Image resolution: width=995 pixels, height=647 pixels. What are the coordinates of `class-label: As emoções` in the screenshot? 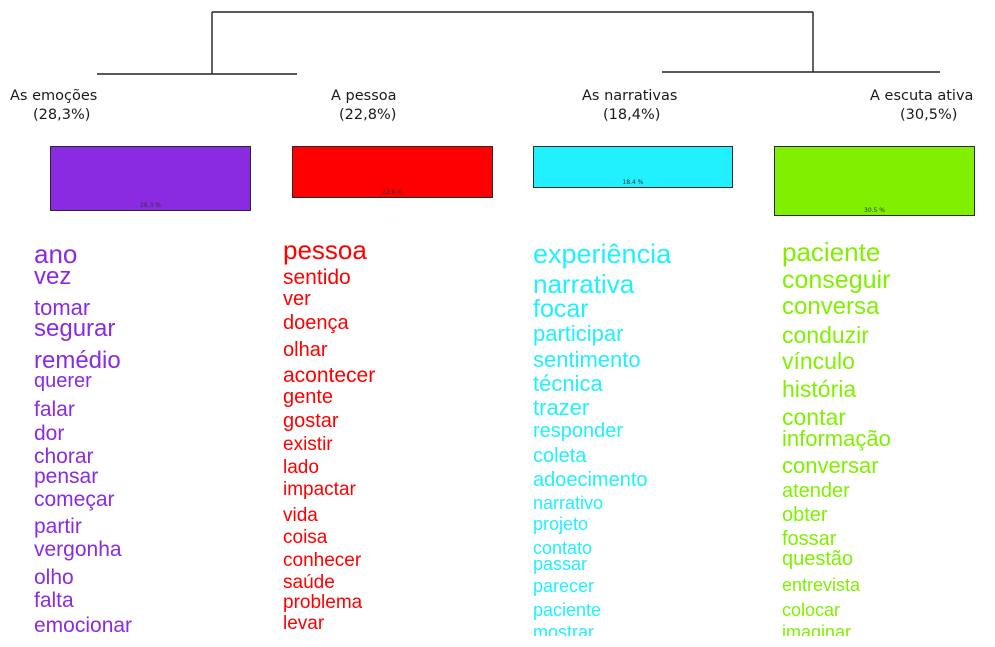 It's located at (54, 96).